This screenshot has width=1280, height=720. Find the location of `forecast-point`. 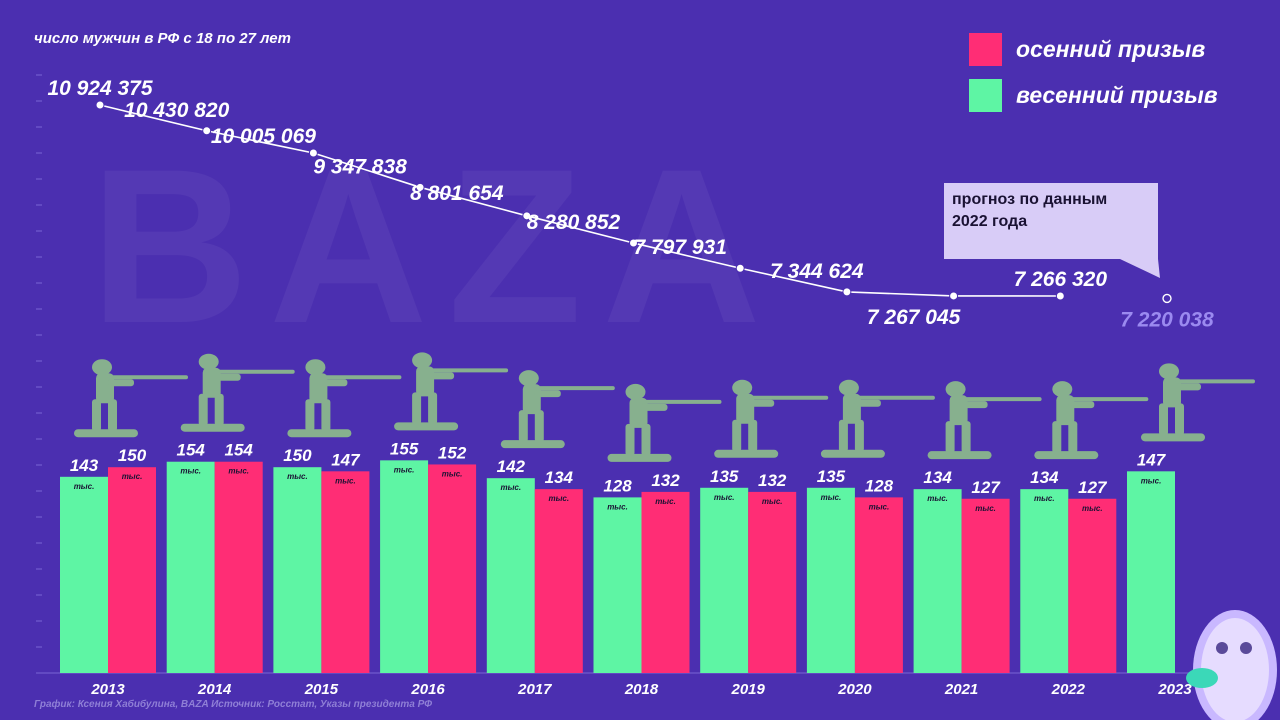

forecast-point is located at coordinates (1167, 298).